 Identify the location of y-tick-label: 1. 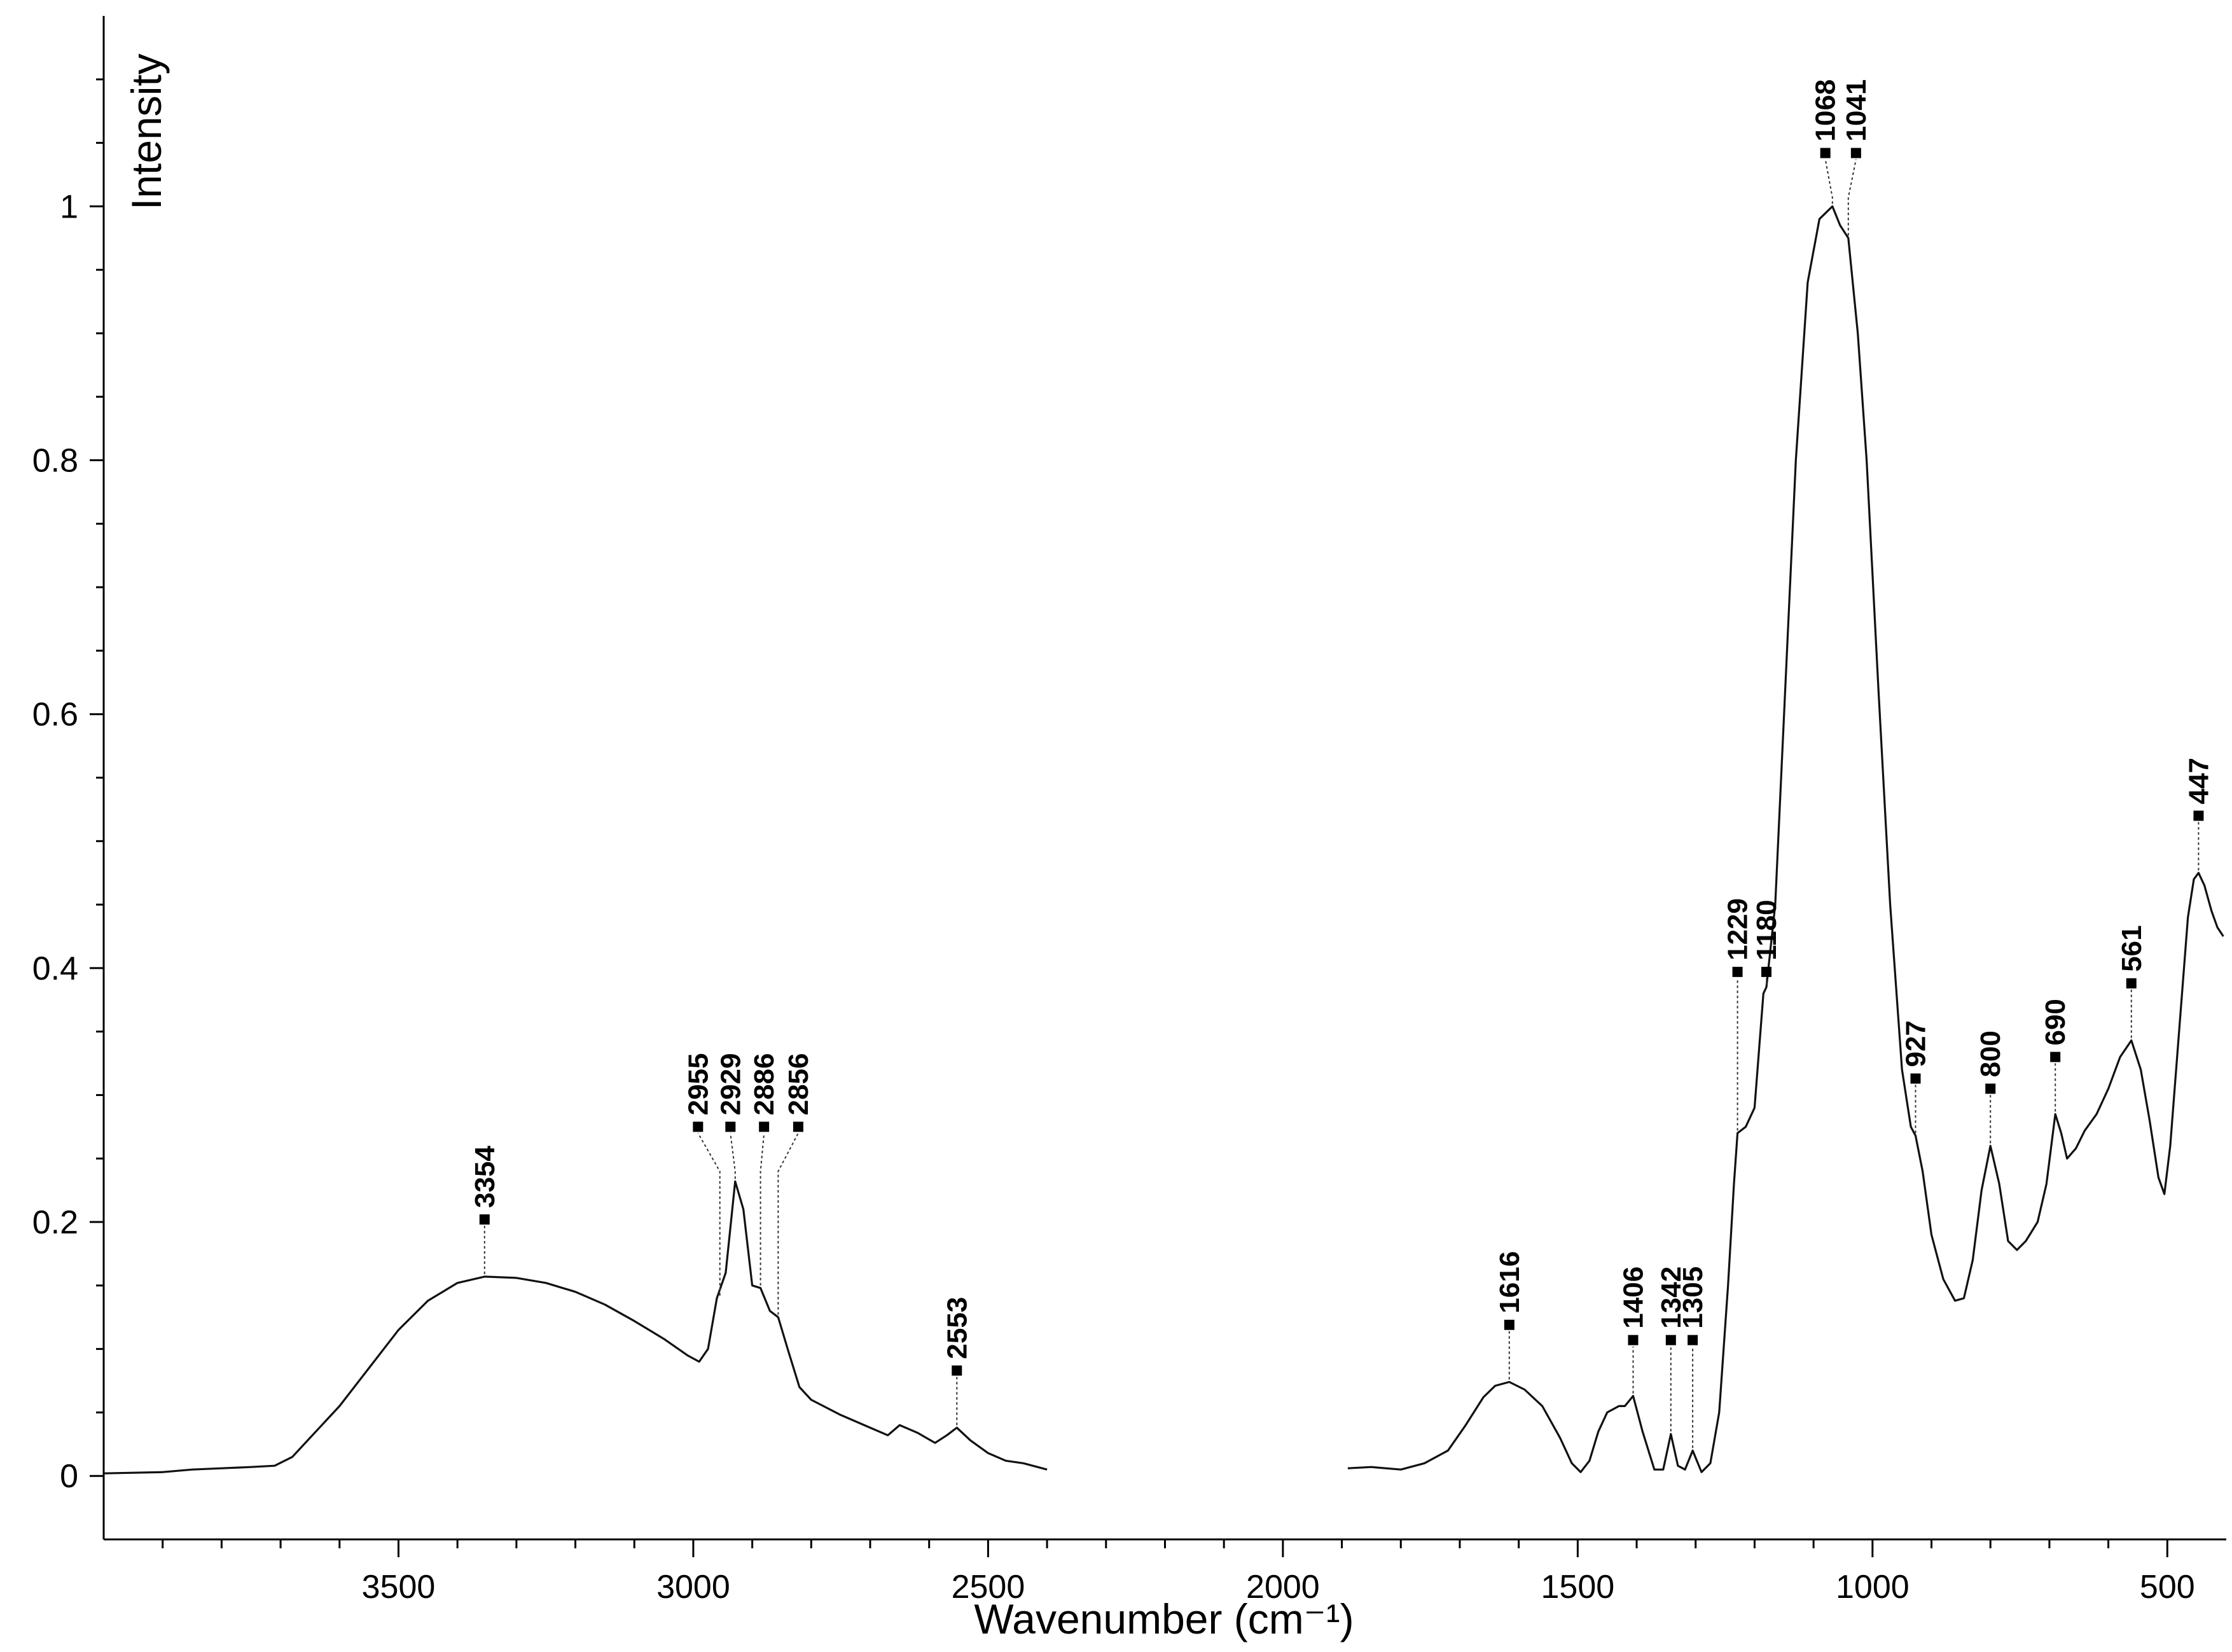
(69, 206).